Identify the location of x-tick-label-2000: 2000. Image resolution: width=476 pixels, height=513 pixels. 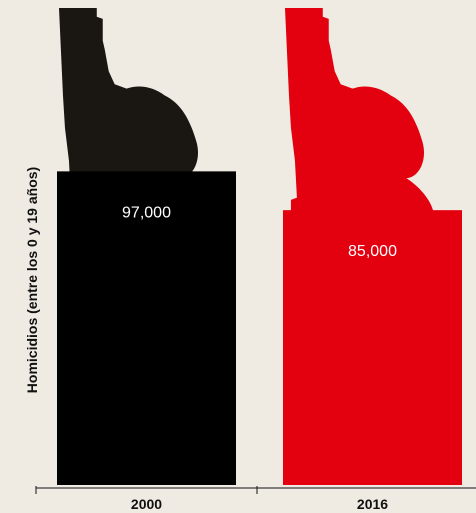
(146, 504).